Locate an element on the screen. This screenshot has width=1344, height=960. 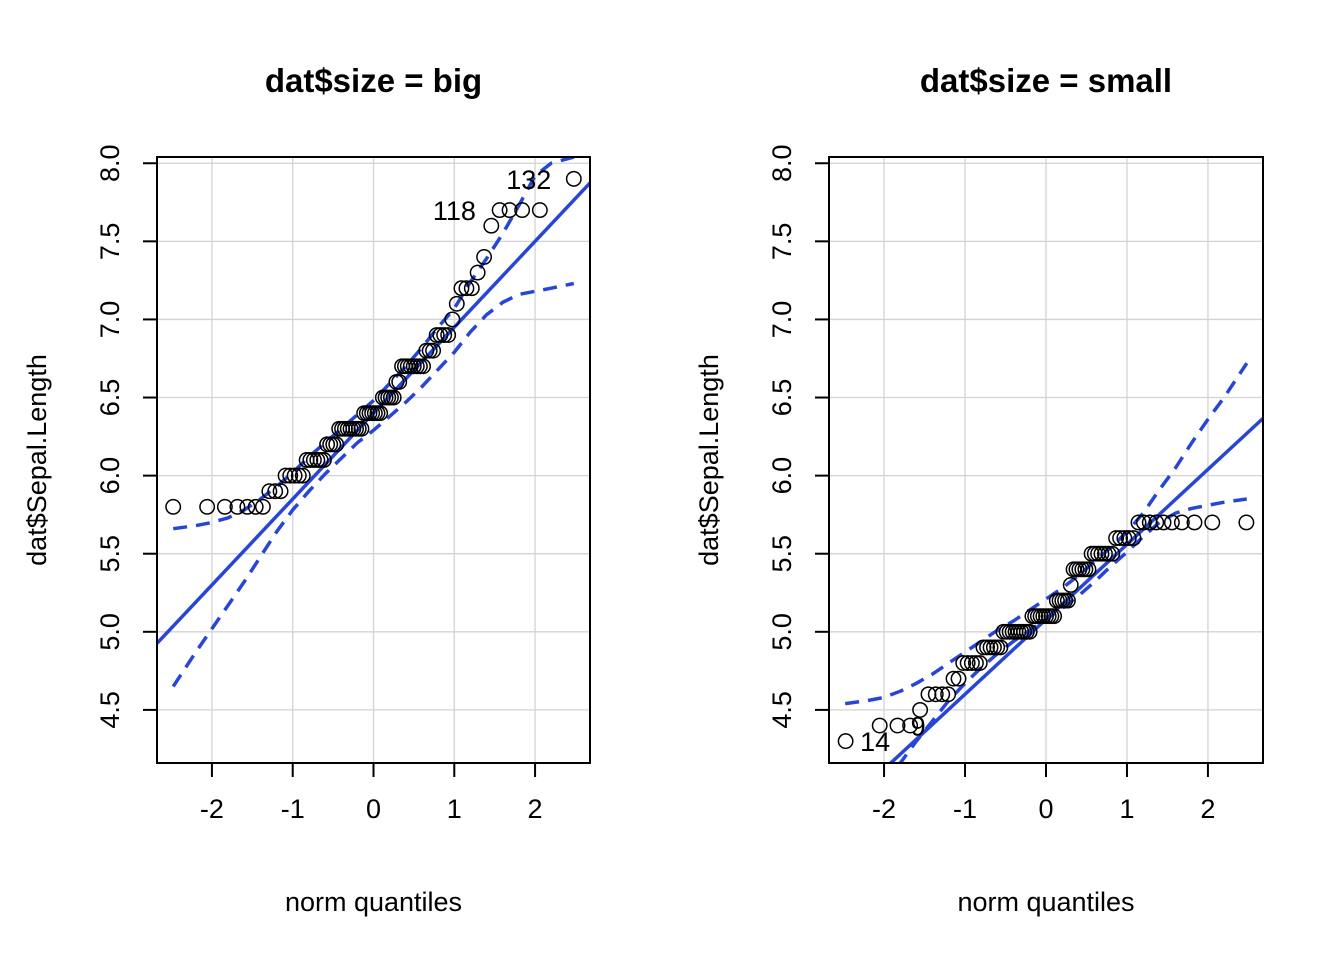
y-axis-label: dat$Sepal.Length is located at coordinates (709, 460).